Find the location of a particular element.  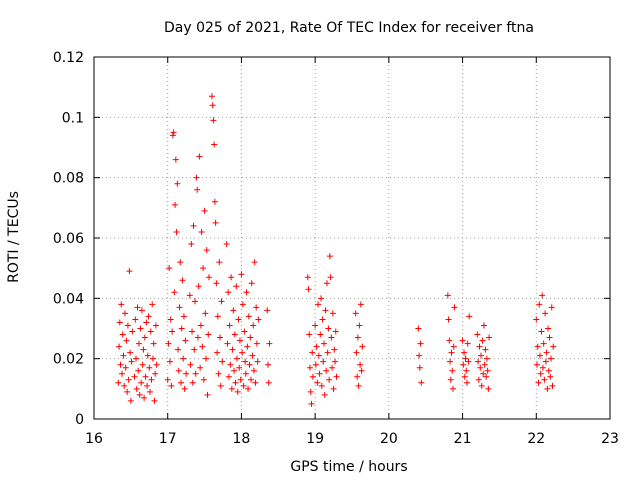

x-axis-label: GPS time / hours is located at coordinates (348, 467).